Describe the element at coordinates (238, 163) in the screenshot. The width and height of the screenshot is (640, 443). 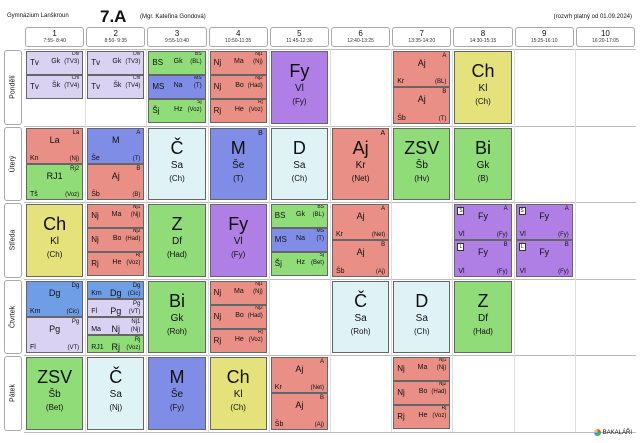
I see `lesson-cell: B M Še (T)` at that location.